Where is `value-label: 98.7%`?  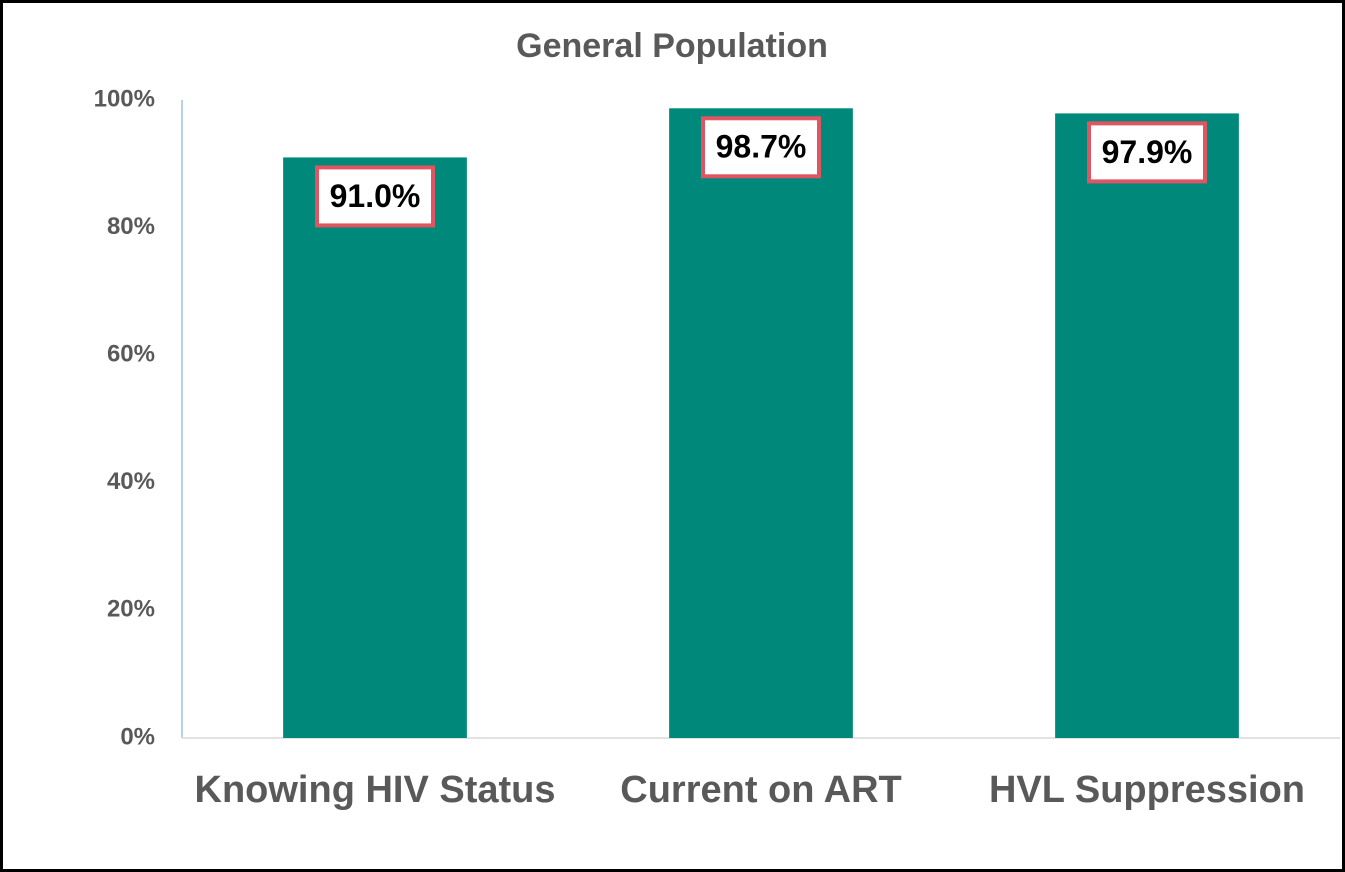
value-label: 98.7% is located at coordinates (761, 147).